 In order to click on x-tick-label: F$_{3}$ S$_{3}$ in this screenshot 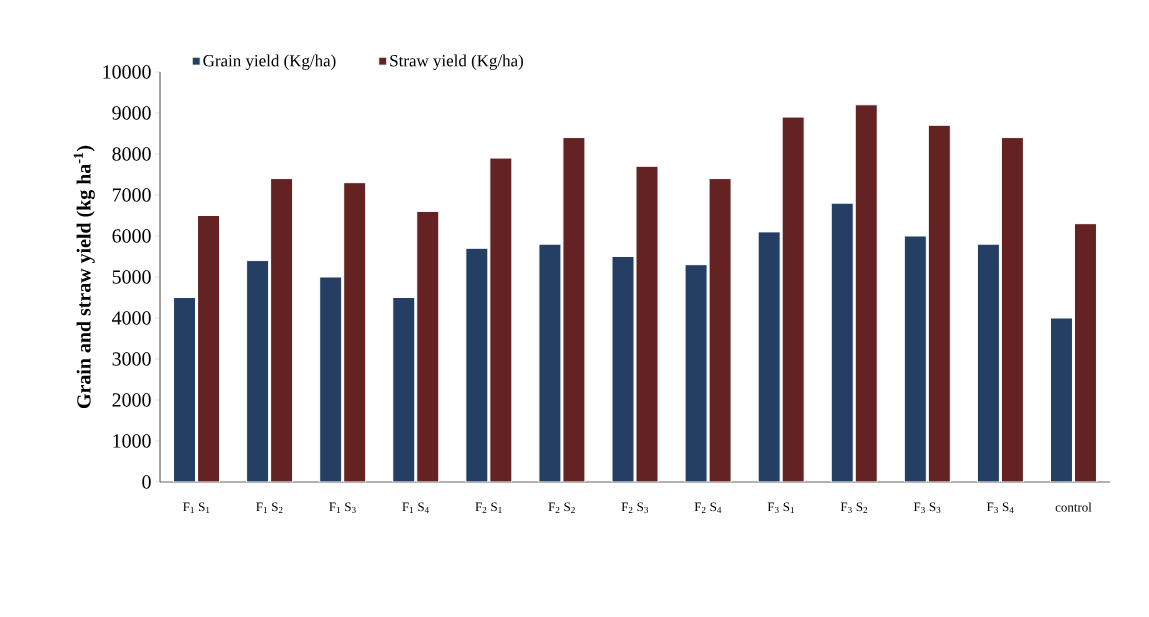, I will do `click(927, 508)`.